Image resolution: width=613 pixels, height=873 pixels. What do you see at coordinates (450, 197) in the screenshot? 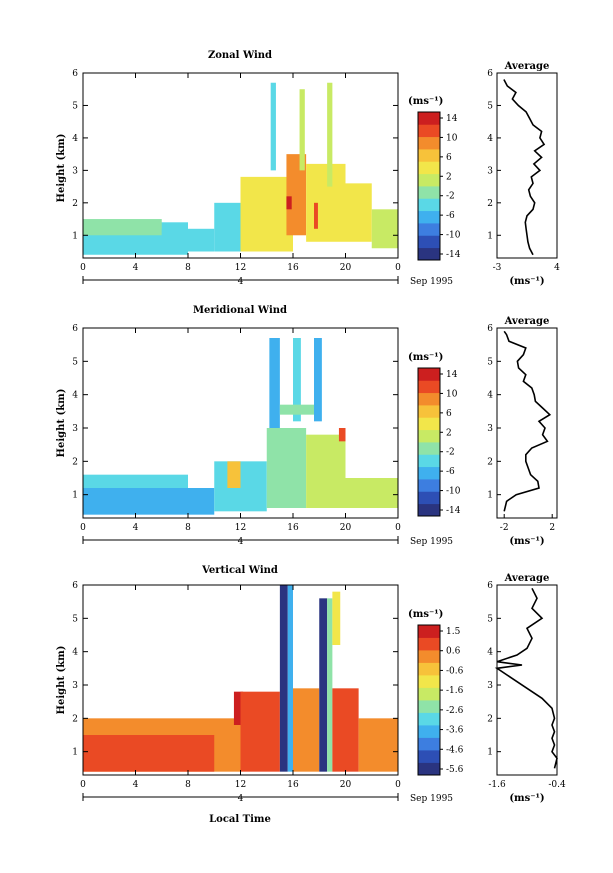
I see `colorbar-label: -2` at bounding box center [450, 197].